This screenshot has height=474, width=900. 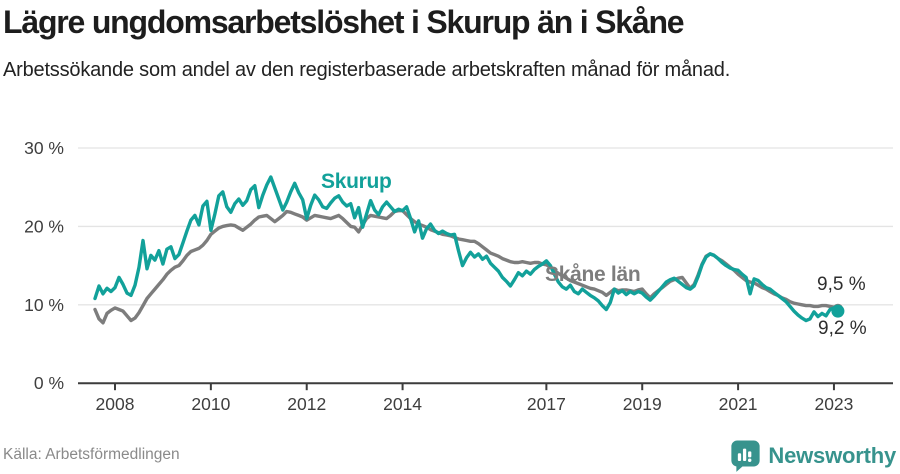 What do you see at coordinates (842, 328) in the screenshot?
I see `end-value-label-skurup: 9,2 %` at bounding box center [842, 328].